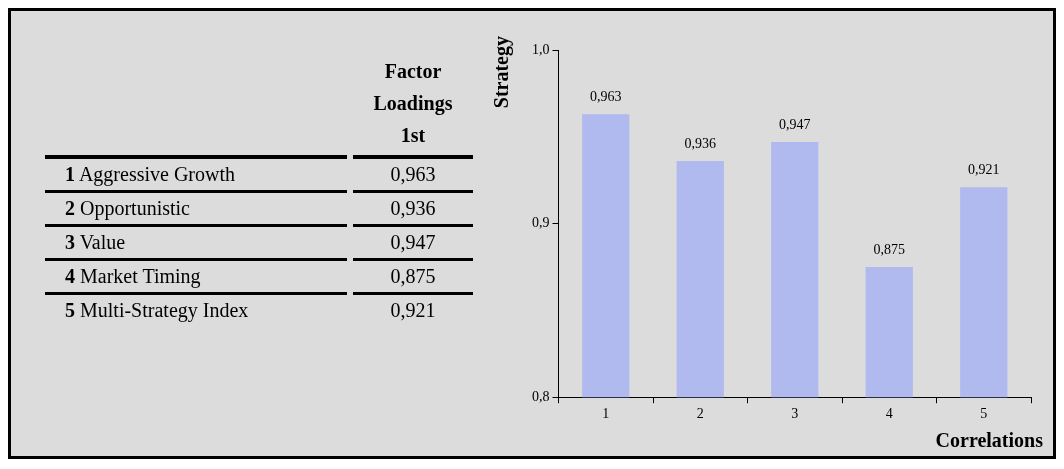 This screenshot has height=469, width=1064. What do you see at coordinates (795, 414) in the screenshot?
I see `x-tick-label: 3` at bounding box center [795, 414].